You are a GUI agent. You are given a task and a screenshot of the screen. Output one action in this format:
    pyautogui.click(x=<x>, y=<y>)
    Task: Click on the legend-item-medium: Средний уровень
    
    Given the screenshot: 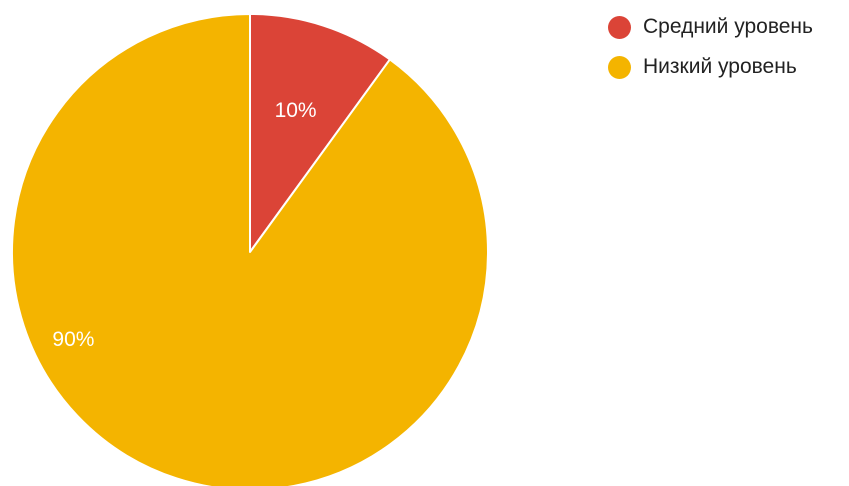 What is the action you would take?
    pyautogui.click(x=710, y=27)
    